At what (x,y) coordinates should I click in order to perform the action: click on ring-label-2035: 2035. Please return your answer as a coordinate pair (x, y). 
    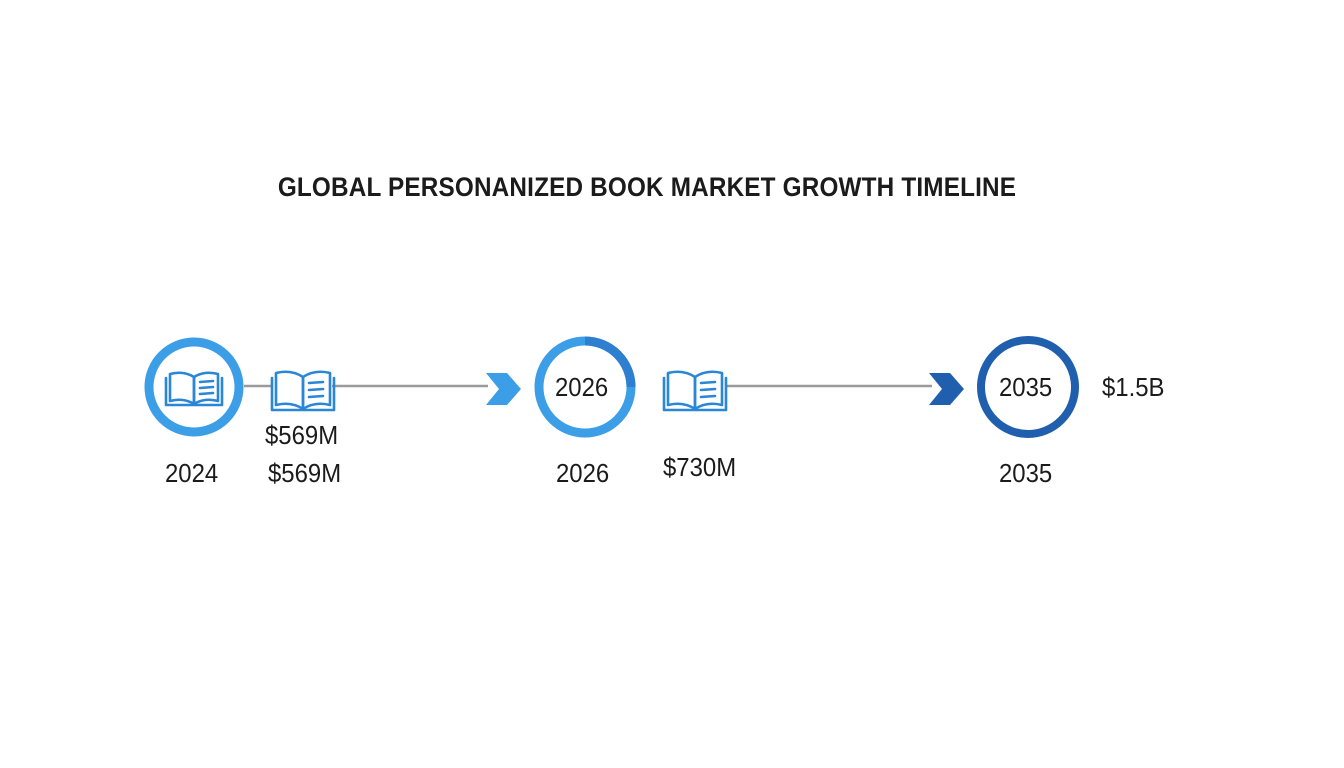
    Looking at the image, I should click on (1026, 387).